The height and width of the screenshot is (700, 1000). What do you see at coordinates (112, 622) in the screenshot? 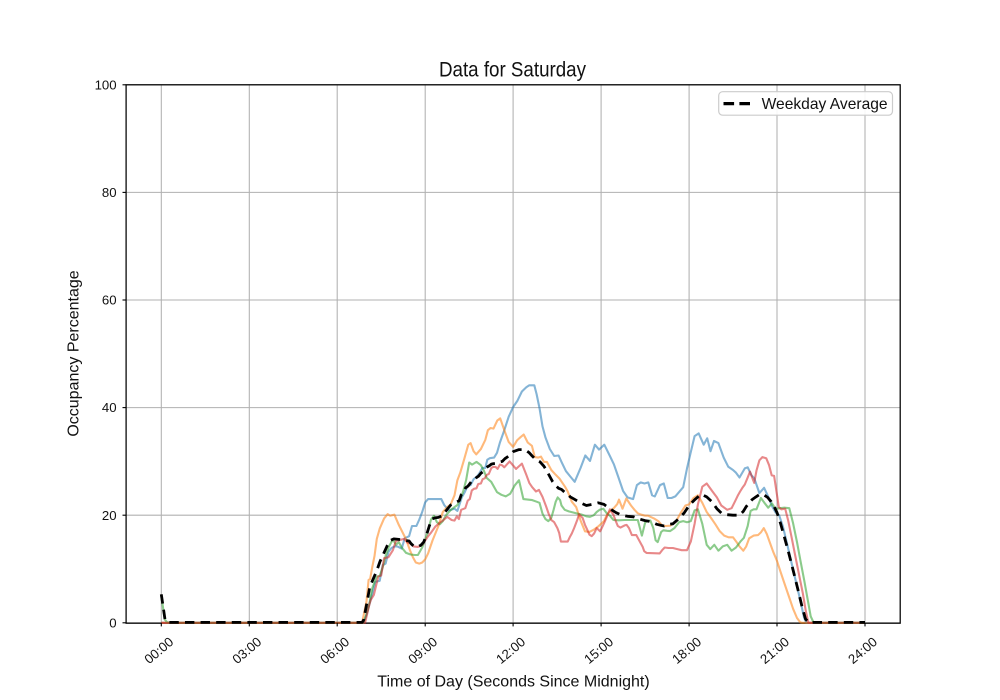
I see `svg-text: 0` at bounding box center [112, 622].